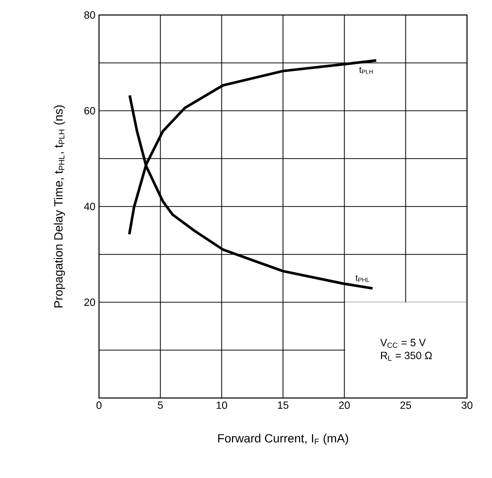 Image resolution: width=492 pixels, height=478 pixels. I want to click on x-tick-label: 20, so click(344, 405).